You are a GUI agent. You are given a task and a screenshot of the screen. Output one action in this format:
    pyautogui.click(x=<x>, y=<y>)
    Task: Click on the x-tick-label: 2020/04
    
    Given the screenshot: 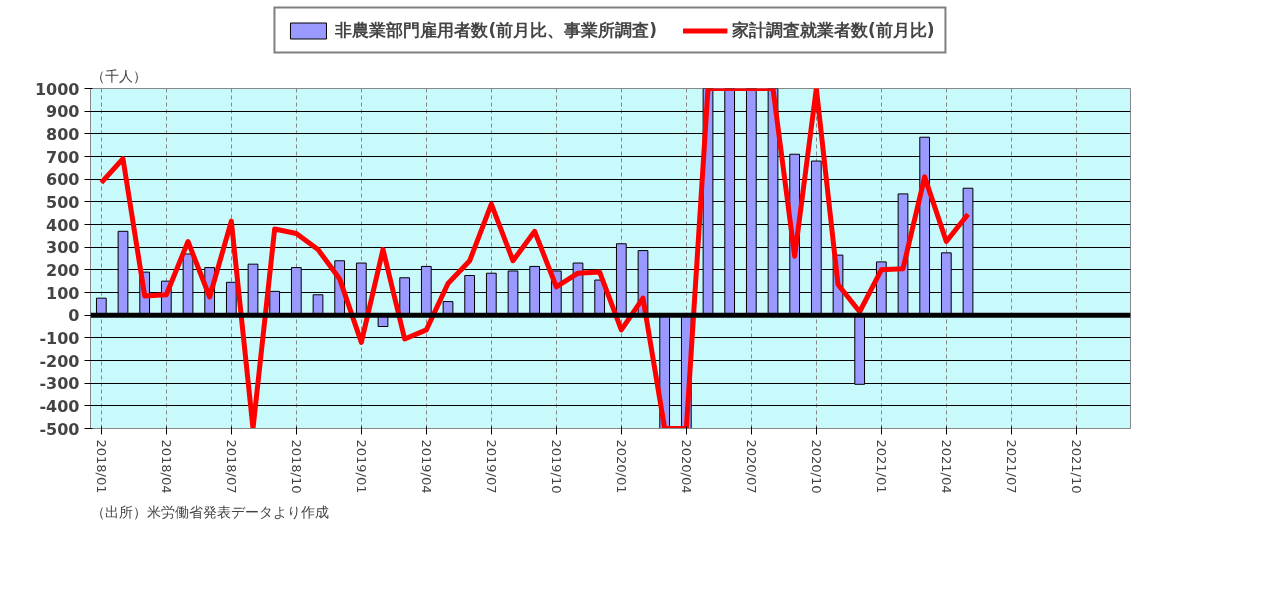 What is the action you would take?
    pyautogui.click(x=686, y=466)
    